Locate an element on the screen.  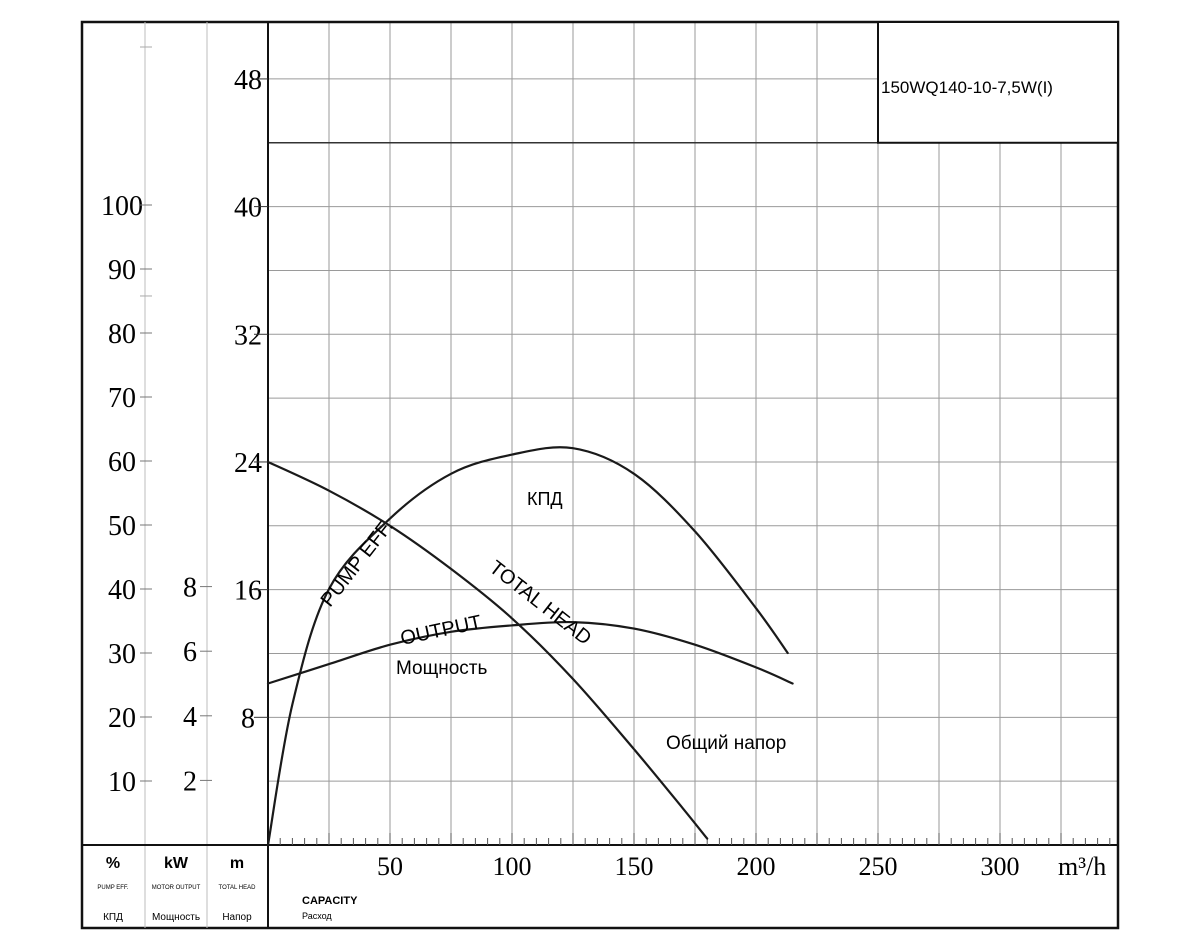
eff-tick-label: 80 is located at coordinates (122, 334).